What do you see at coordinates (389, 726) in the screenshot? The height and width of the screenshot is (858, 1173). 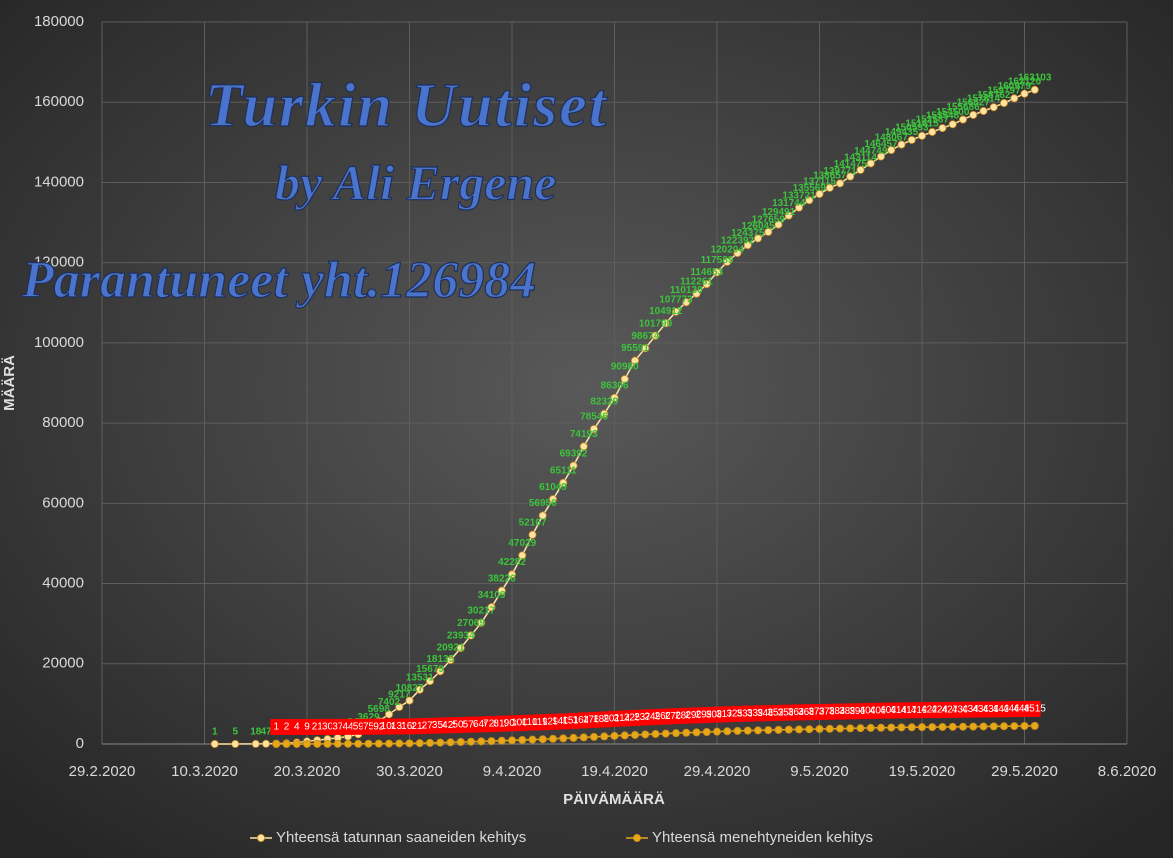 I see `data-label: 108` at bounding box center [389, 726].